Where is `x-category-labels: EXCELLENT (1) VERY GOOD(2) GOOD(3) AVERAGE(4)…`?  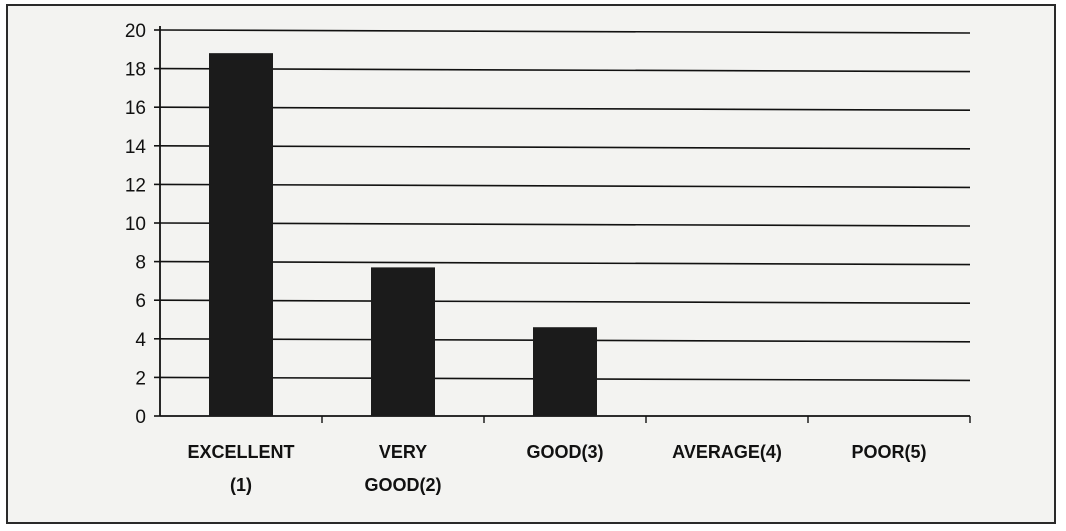 x-category-labels: EXCELLENT (1) VERY GOOD(2) GOOD(3) AVERAGE(4)… is located at coordinates (556, 468).